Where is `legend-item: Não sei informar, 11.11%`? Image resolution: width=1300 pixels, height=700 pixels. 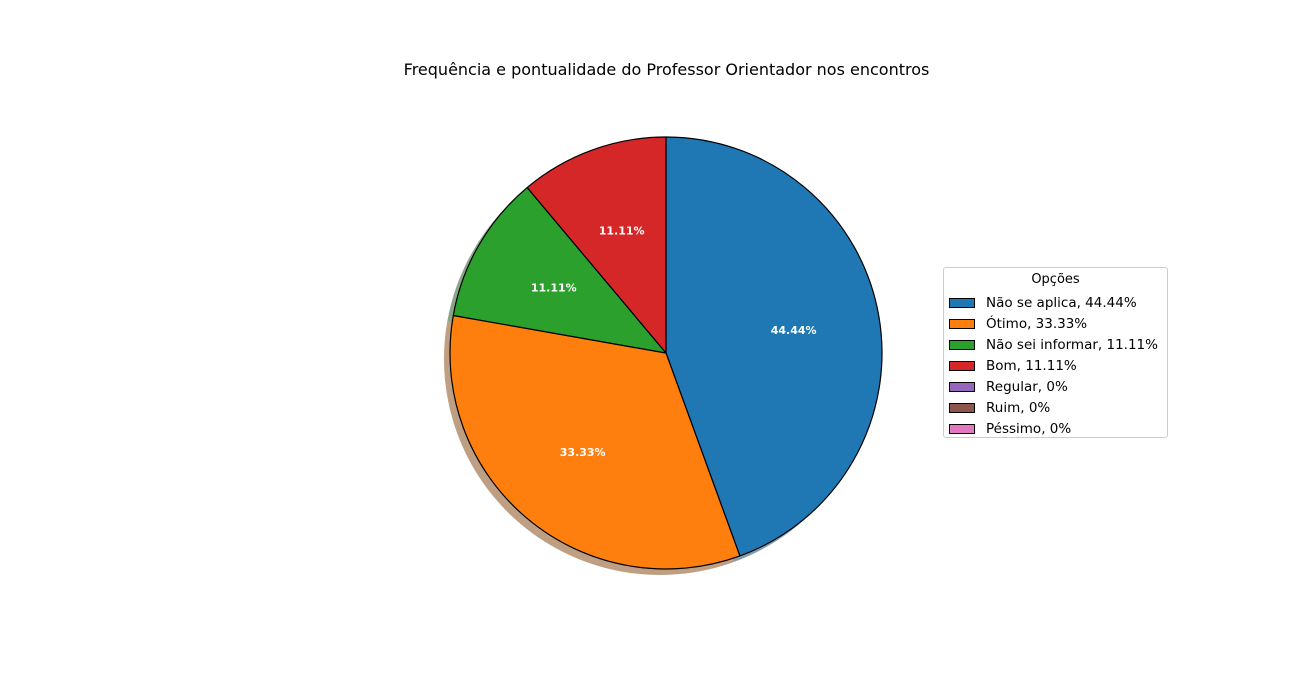 legend-item: Não sei informar, 11.11% is located at coordinates (1053, 344).